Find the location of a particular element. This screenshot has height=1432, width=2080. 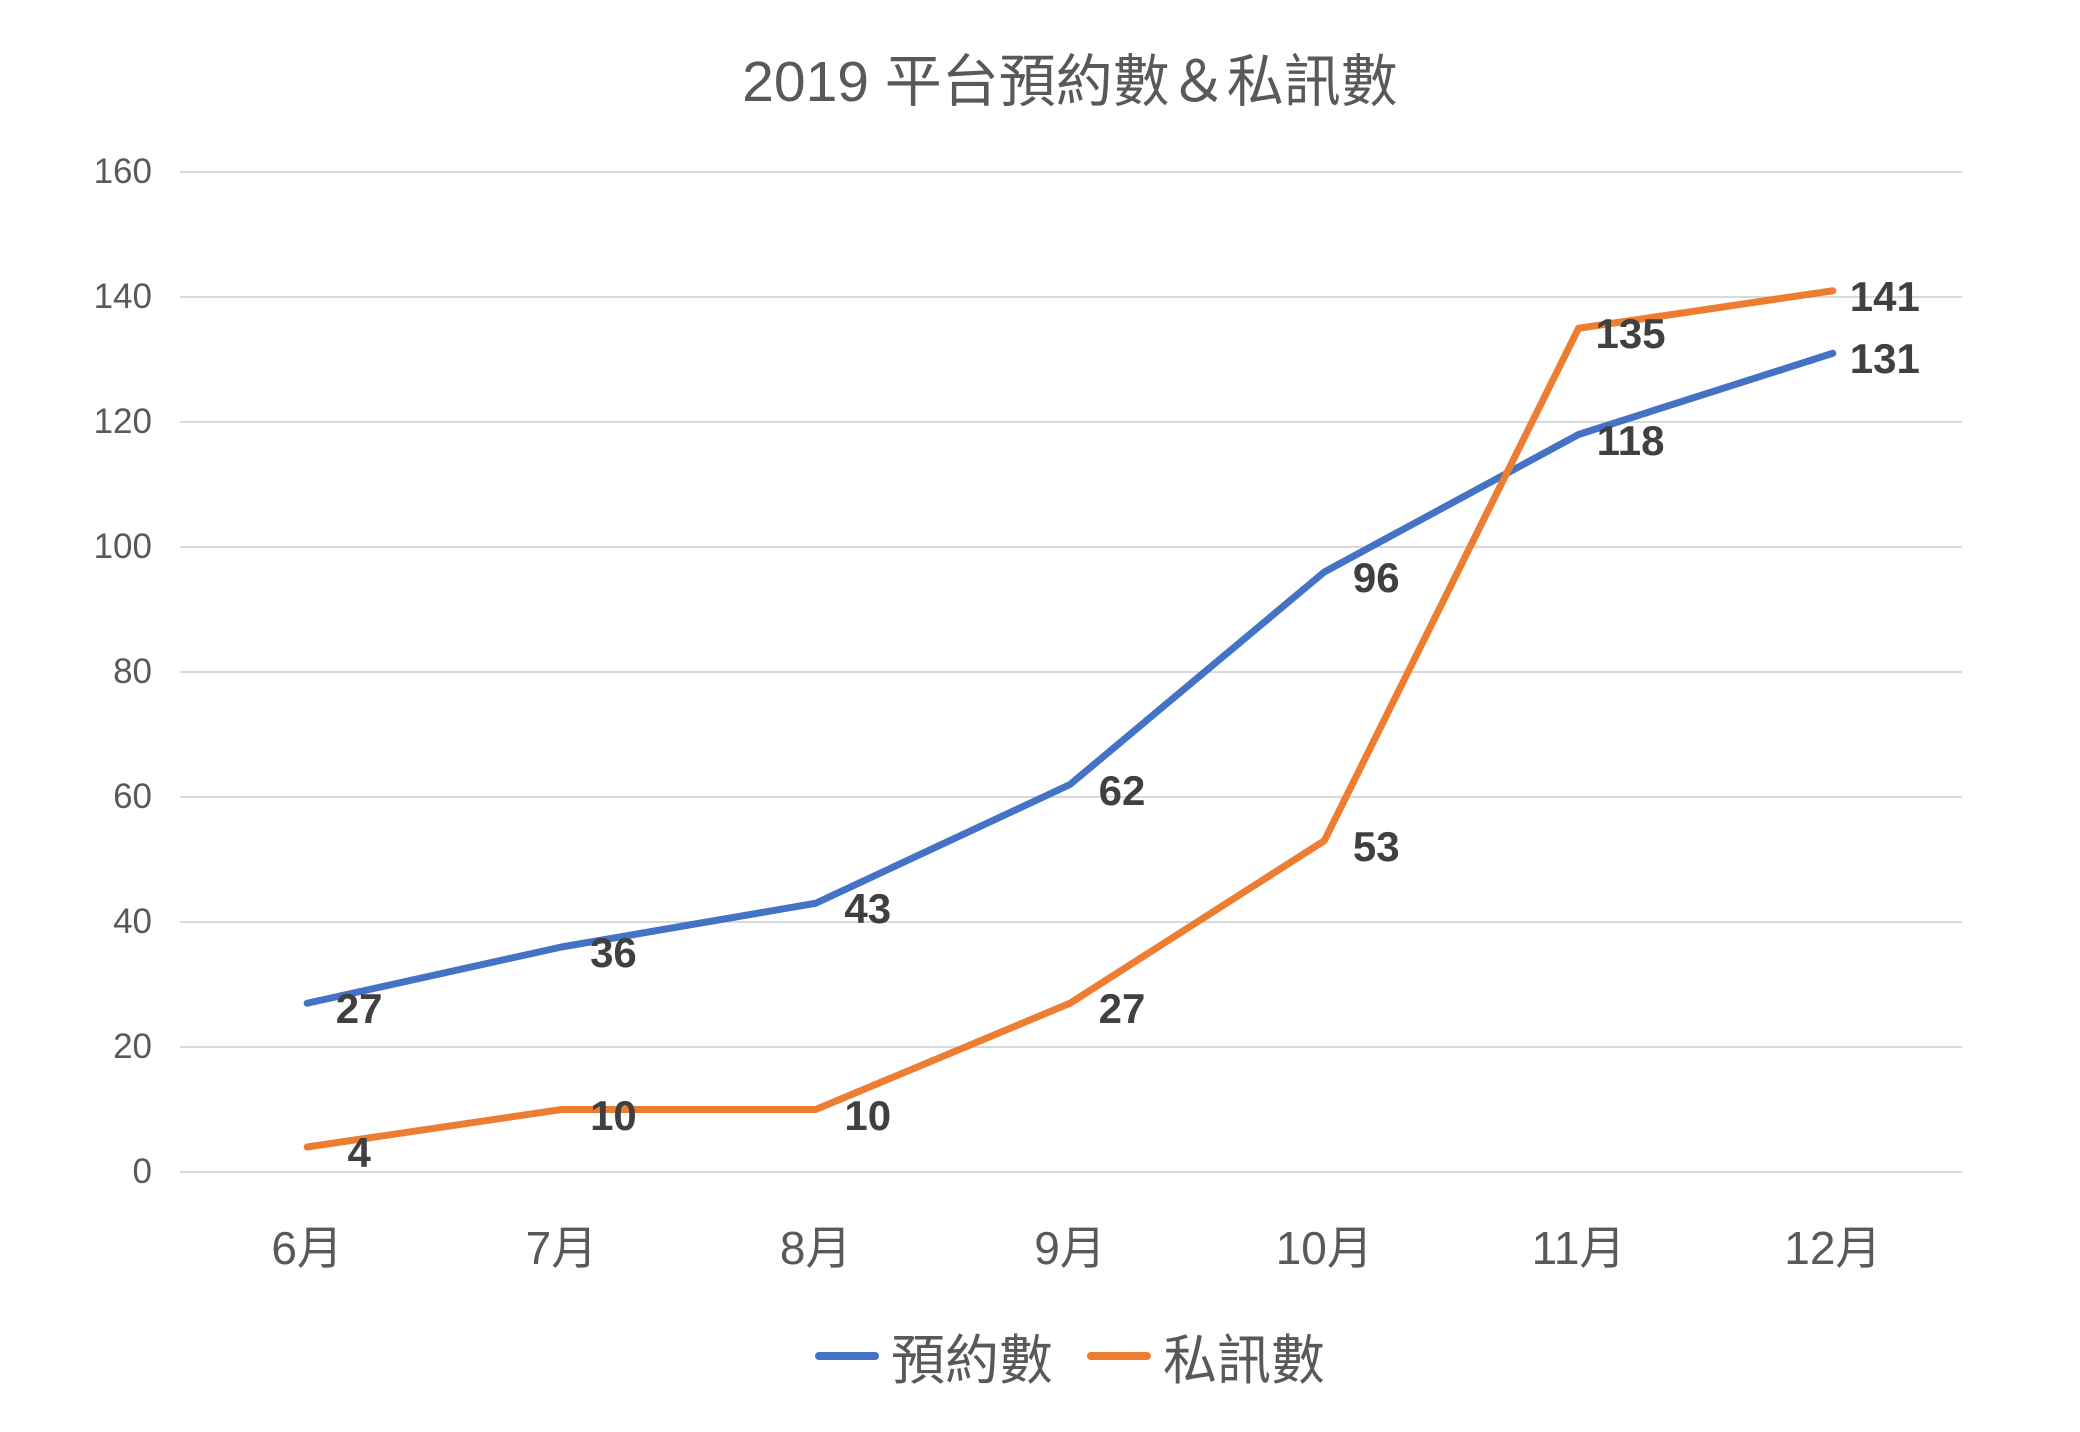

data-label: 62 is located at coordinates (1122, 790).